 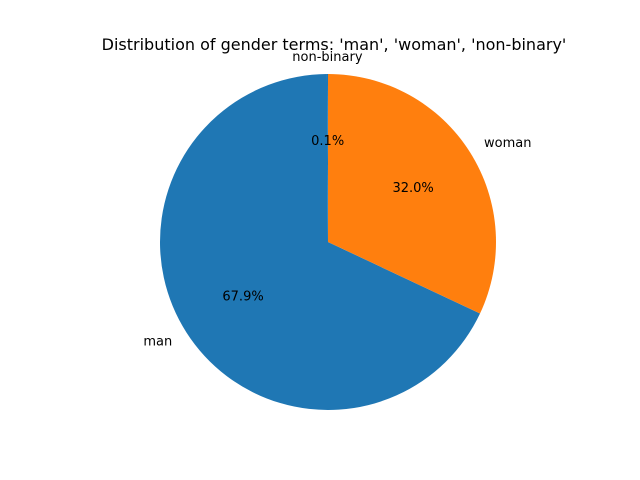 What do you see at coordinates (242, 296) in the screenshot?
I see `slice-pct-man: 67.9%` at bounding box center [242, 296].